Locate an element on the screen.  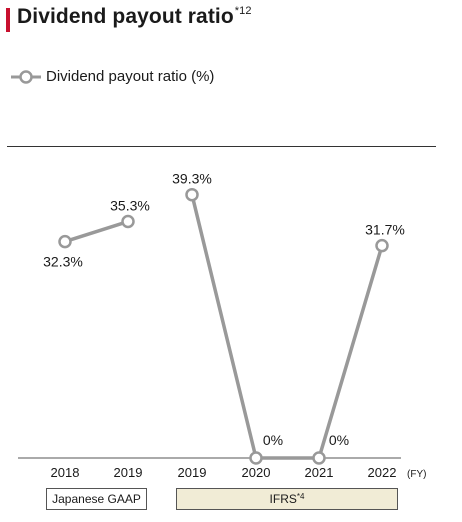
data-label: 32.3% is located at coordinates (63, 262).